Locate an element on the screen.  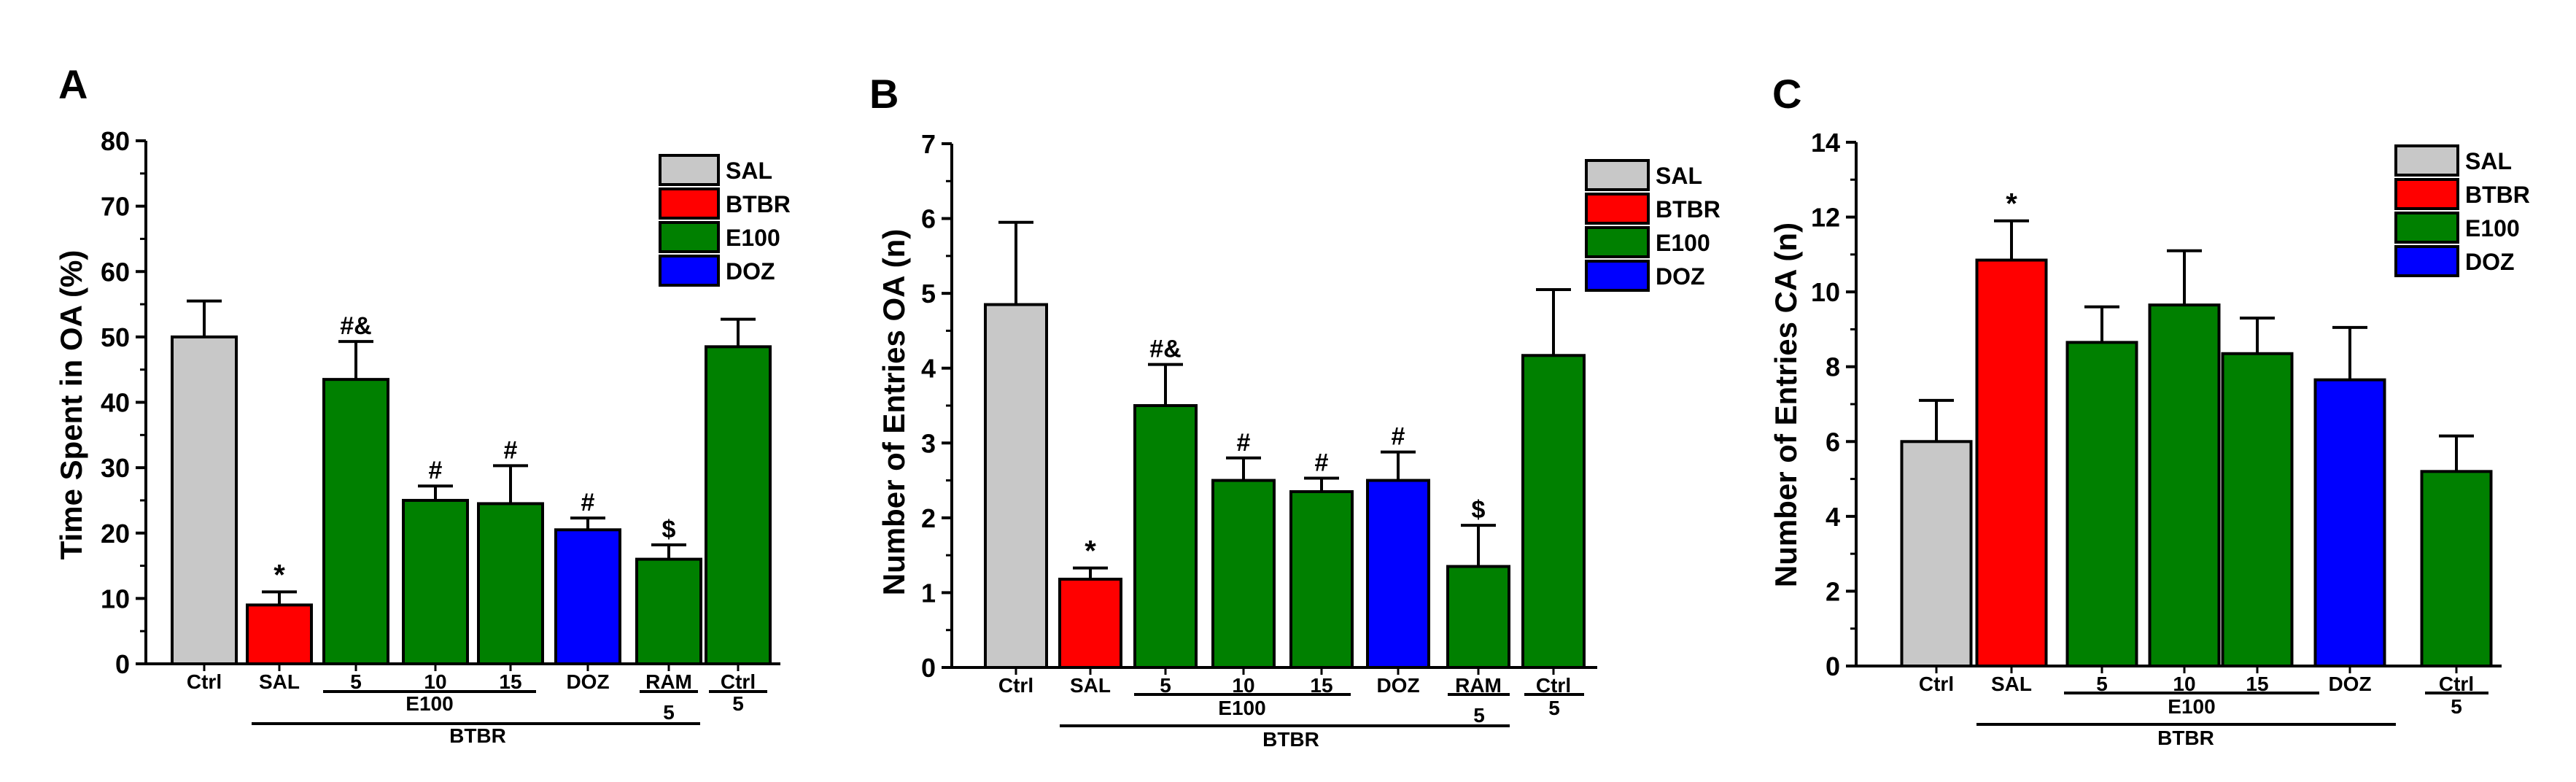
group-brackets: E100 5 BTBR is located at coordinates (2232, 720).